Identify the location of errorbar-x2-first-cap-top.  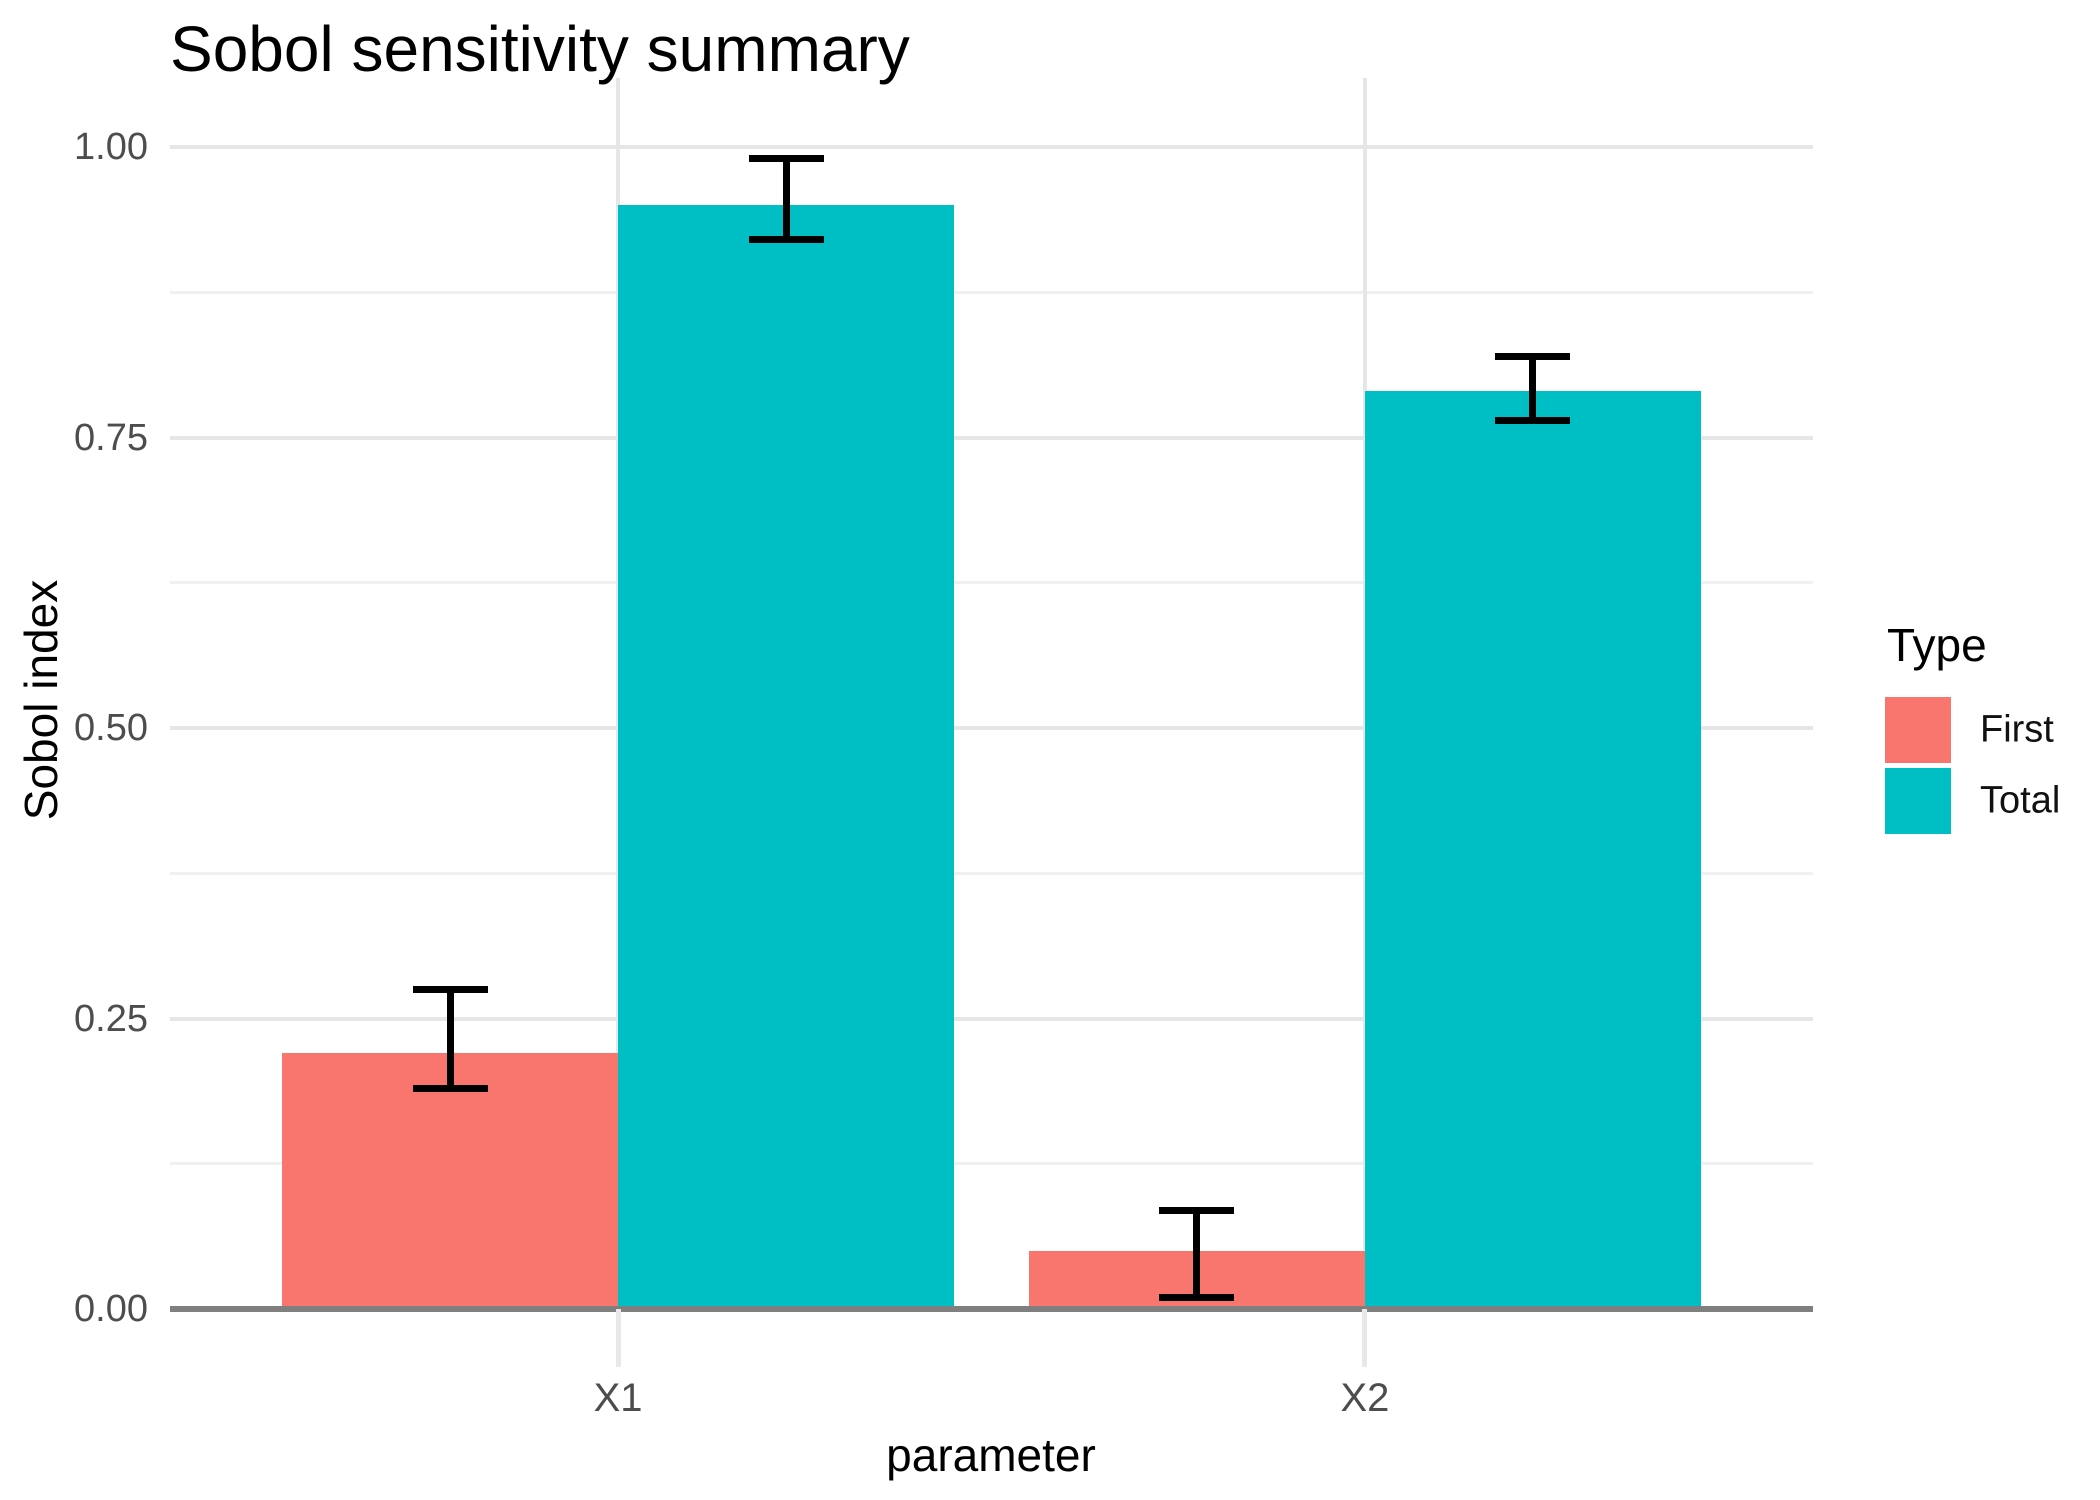
(1197, 1210).